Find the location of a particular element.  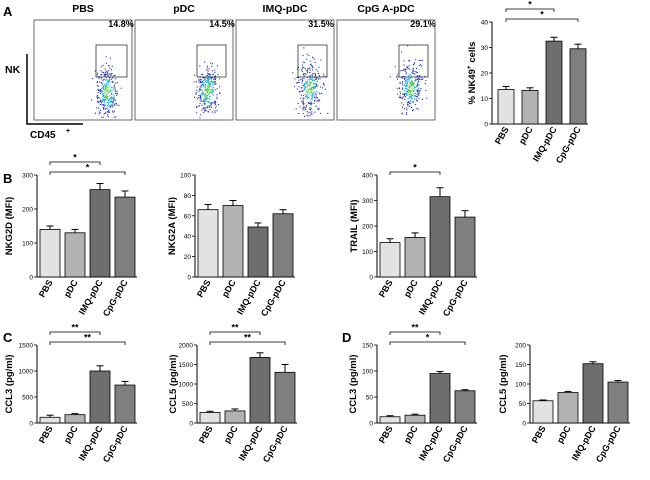

significance-bracket is located at coordinates (415, 333).